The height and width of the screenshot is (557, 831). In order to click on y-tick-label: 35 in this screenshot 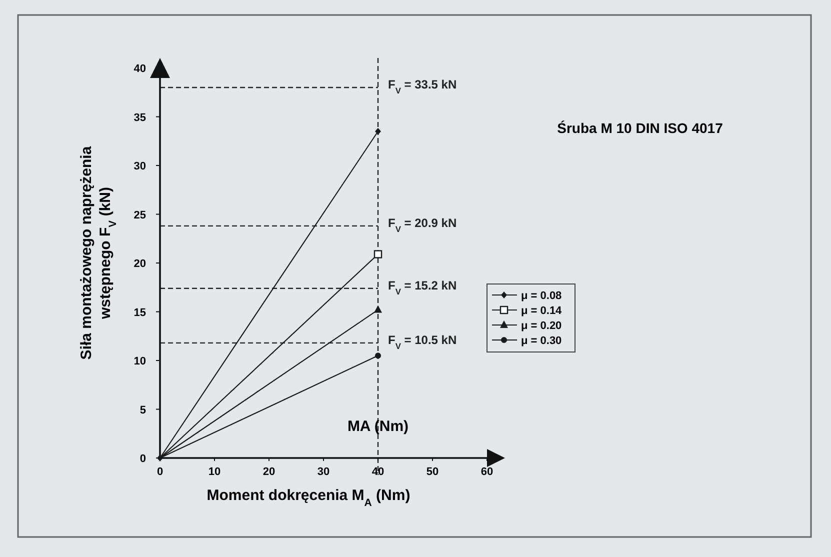, I will do `click(140, 118)`.